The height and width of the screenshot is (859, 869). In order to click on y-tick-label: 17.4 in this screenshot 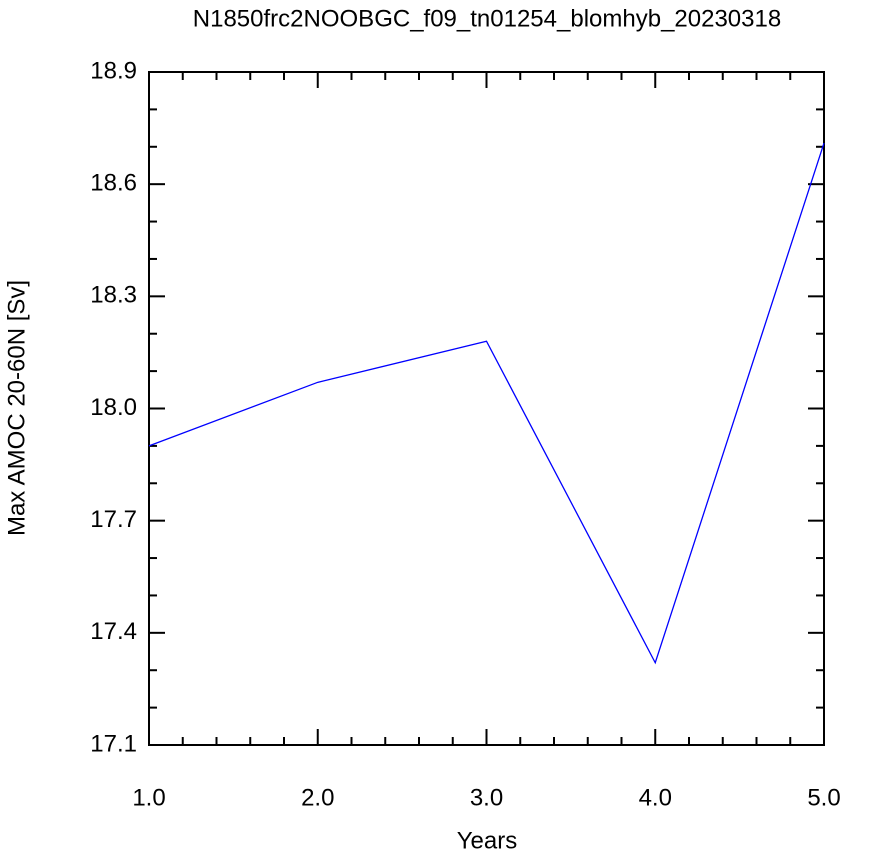, I will do `click(113, 631)`.